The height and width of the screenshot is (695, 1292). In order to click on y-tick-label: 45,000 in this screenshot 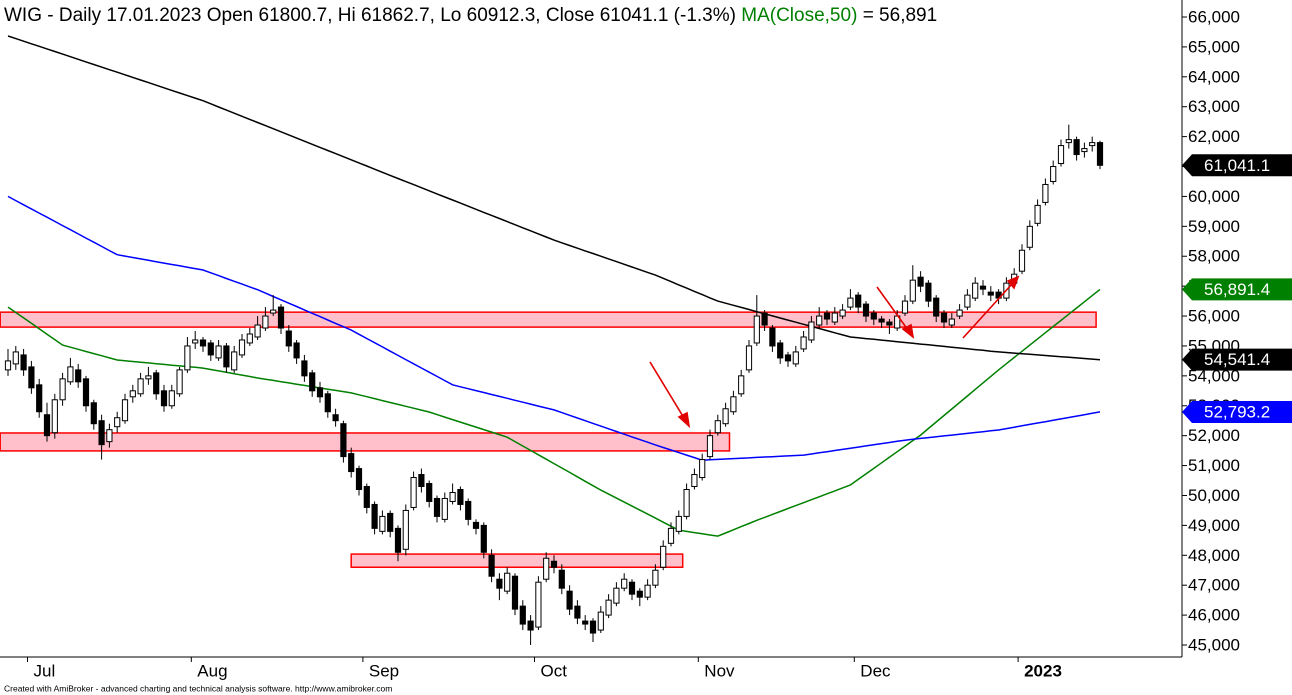, I will do `click(1214, 644)`.